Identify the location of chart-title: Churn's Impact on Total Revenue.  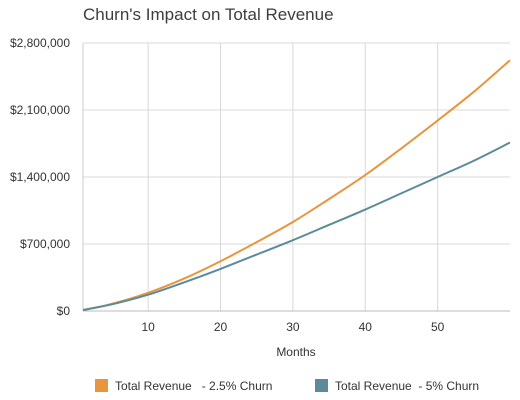
(208, 14).